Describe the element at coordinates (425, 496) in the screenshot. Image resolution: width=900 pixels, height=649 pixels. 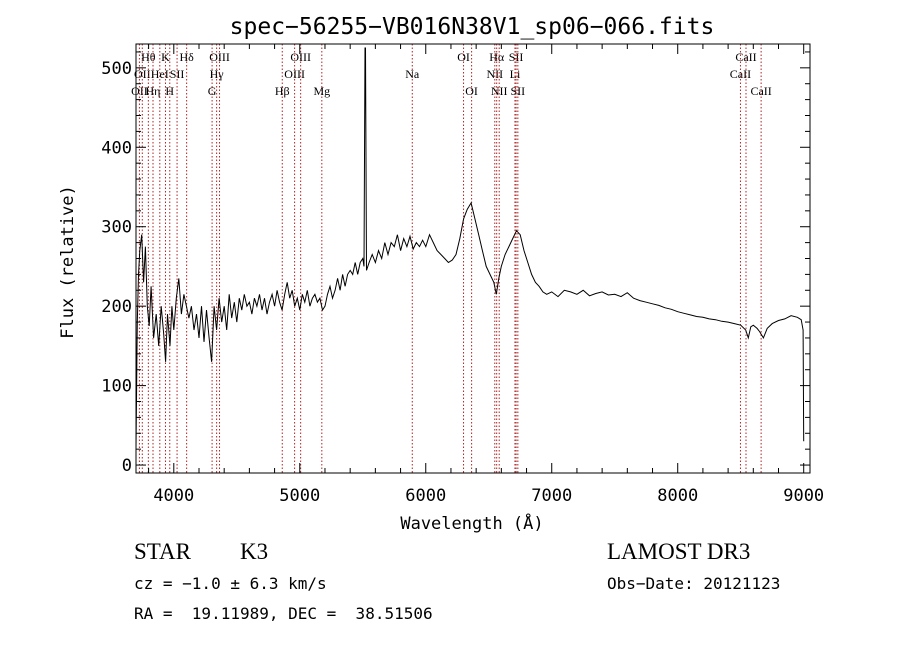
I see `x-tick-label: 6000` at that location.